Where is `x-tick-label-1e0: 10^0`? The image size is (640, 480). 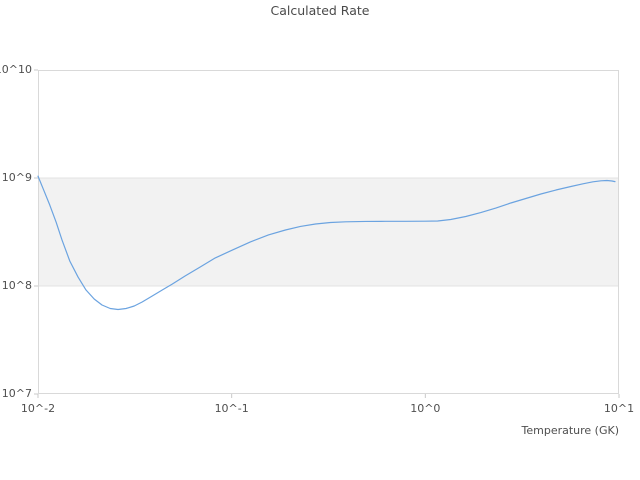 x-tick-label-1e0: 10^0 is located at coordinates (425, 408).